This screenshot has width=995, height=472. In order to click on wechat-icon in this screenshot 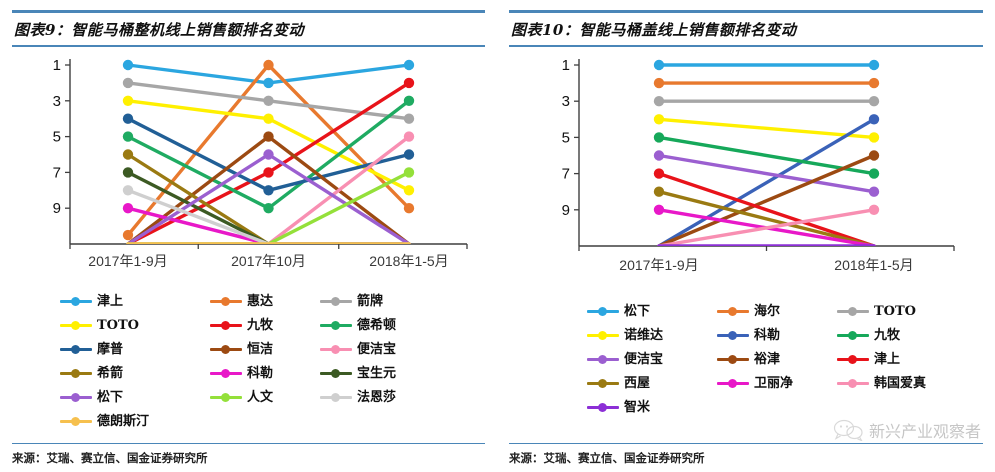, I will do `click(848, 430)`.